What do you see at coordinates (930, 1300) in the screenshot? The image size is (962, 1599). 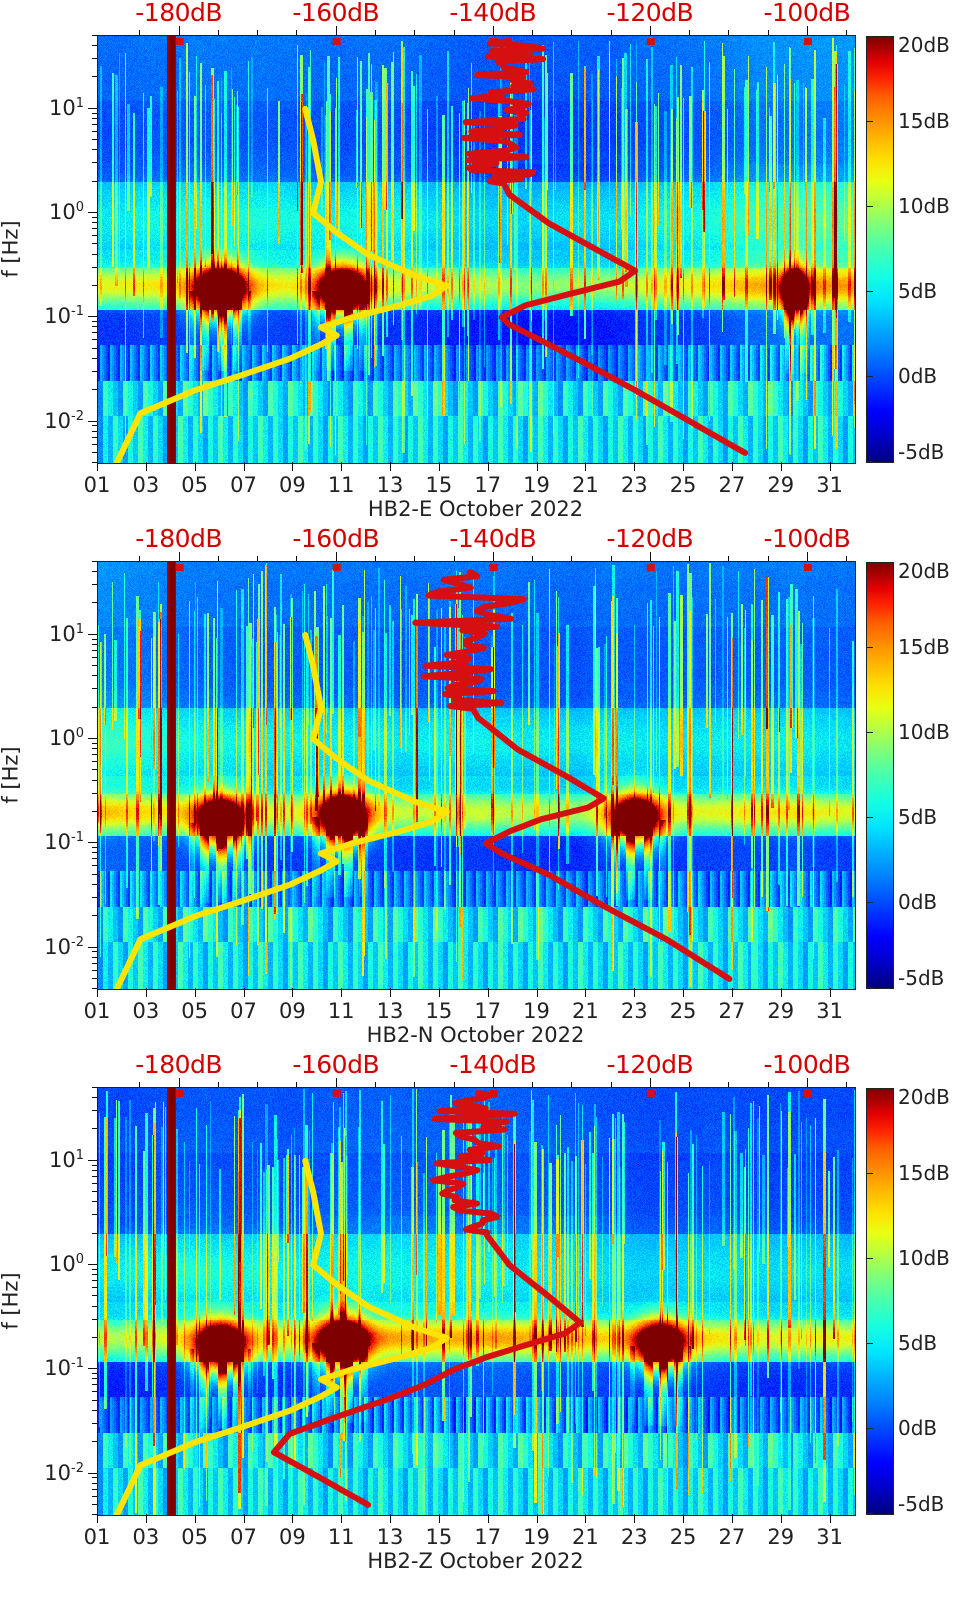 I see `colorbar-labels-2: 20dB 15dB 10dB 5dB 0dB -5dB` at bounding box center [930, 1300].